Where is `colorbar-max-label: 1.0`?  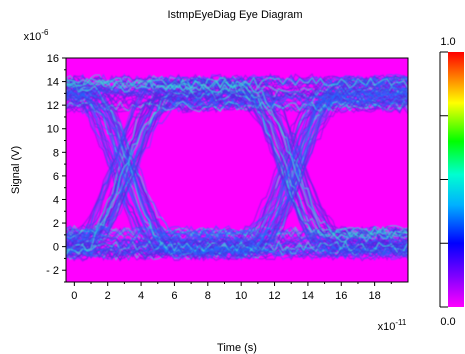 colorbar-max-label: 1.0 is located at coordinates (447, 42).